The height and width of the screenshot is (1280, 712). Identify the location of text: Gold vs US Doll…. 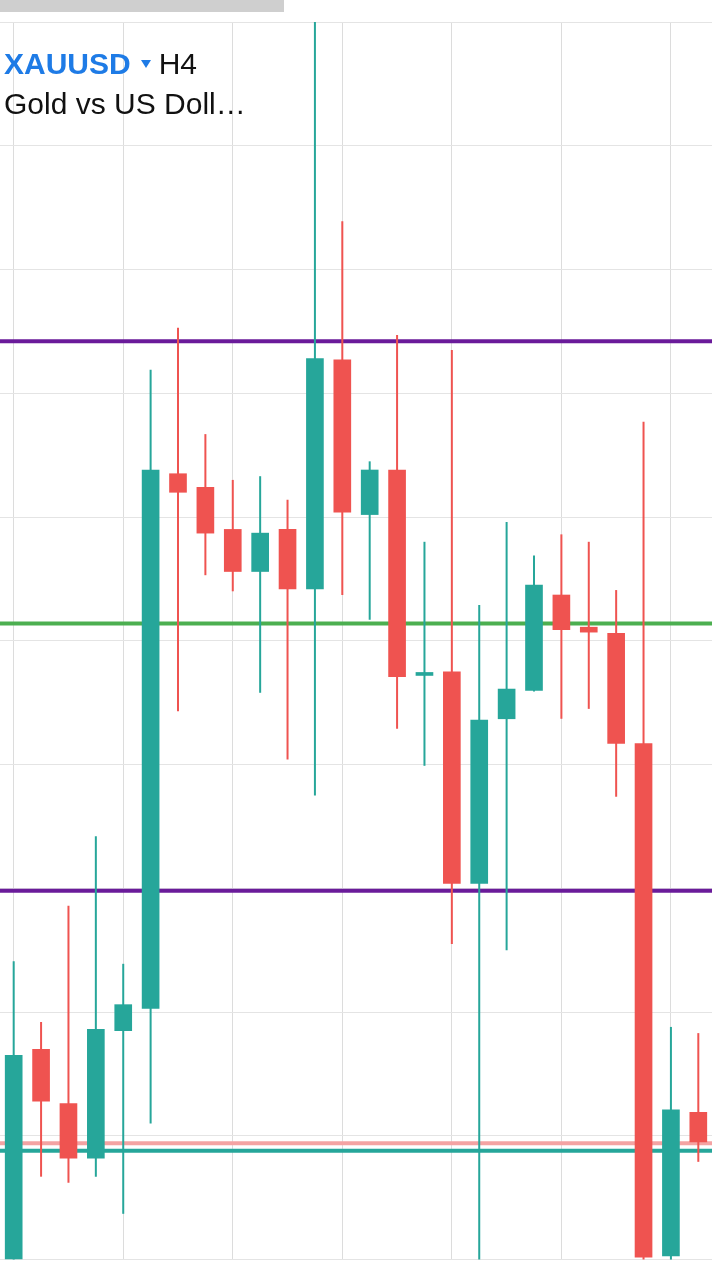
(125, 104).